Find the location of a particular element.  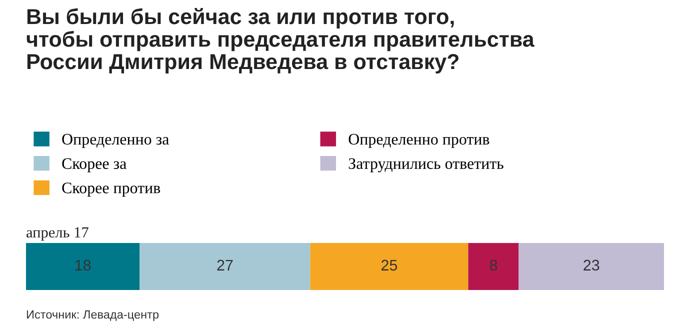

data-label: 8 is located at coordinates (494, 265).